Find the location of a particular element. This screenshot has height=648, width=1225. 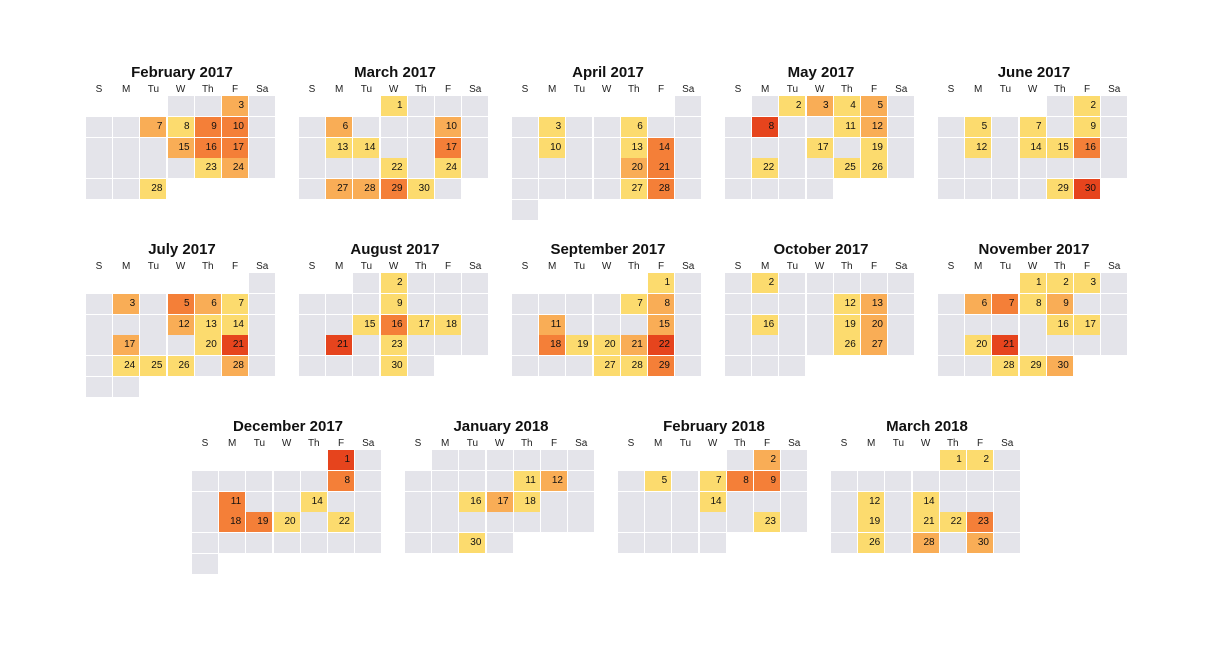

month-title: April 2017 is located at coordinates (608, 72).